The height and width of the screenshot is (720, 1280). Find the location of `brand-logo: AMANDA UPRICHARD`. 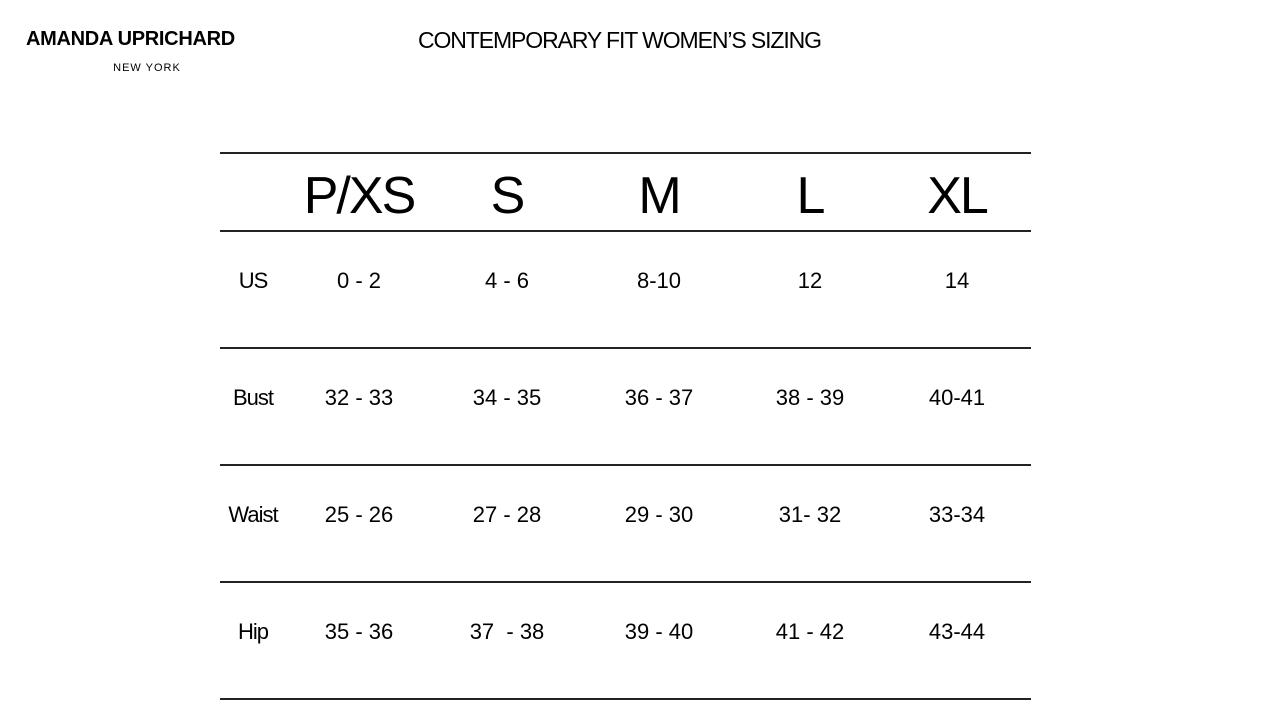

brand-logo: AMANDA UPRICHARD is located at coordinates (130, 39).